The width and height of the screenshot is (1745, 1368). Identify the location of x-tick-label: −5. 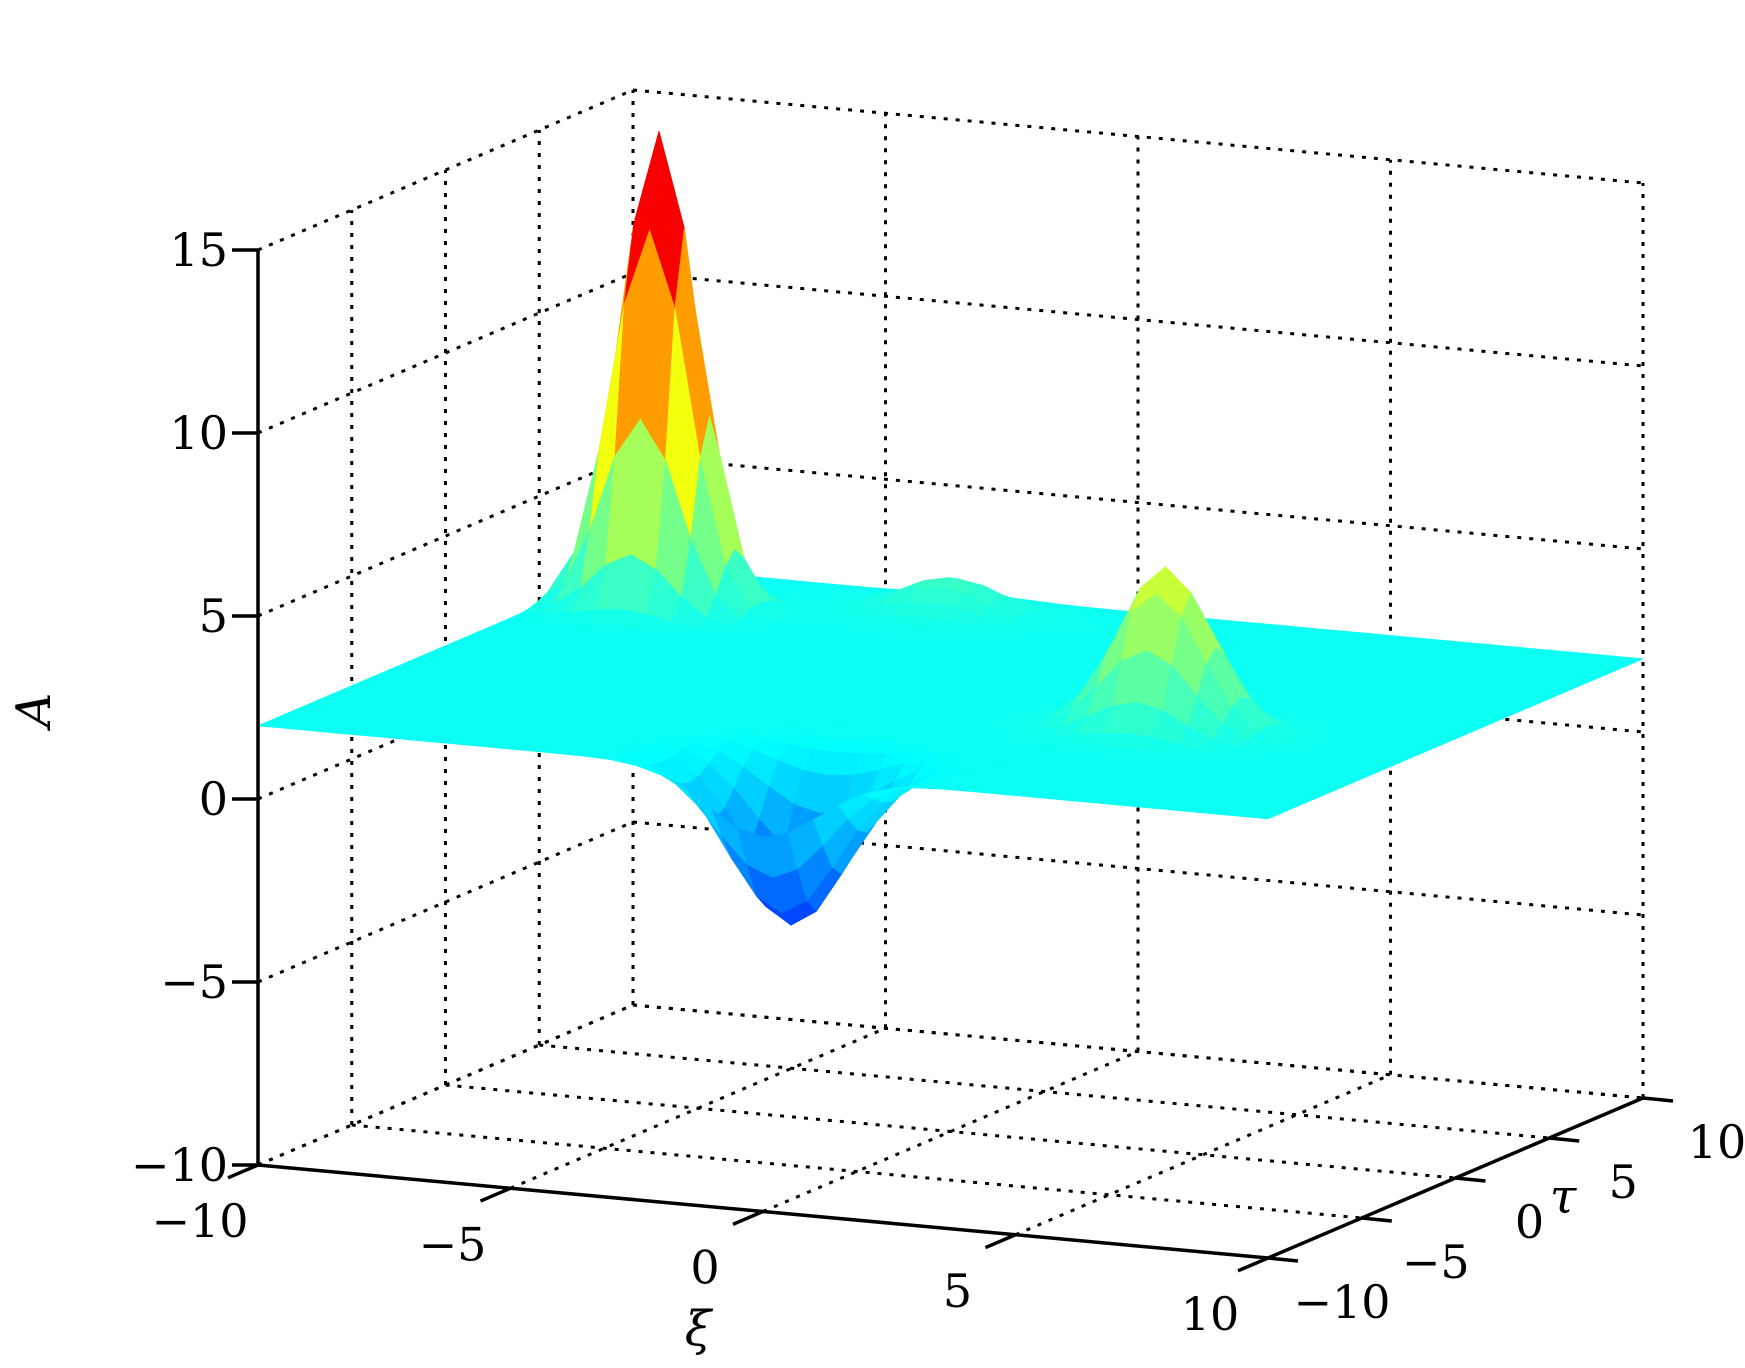
(453, 1244).